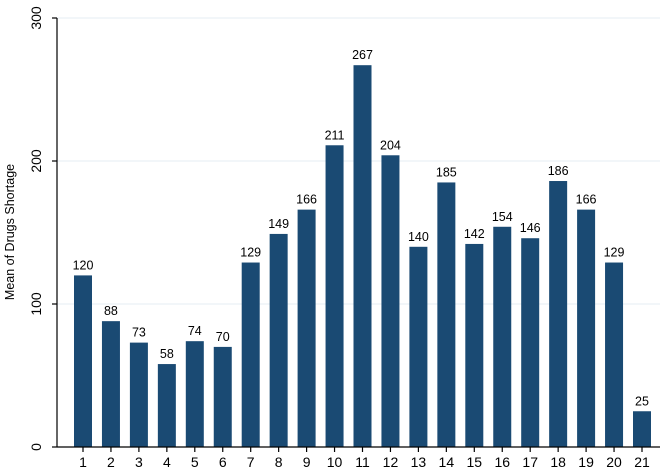  Describe the element at coordinates (167, 462) in the screenshot. I see `x-tick-label: 4` at that location.